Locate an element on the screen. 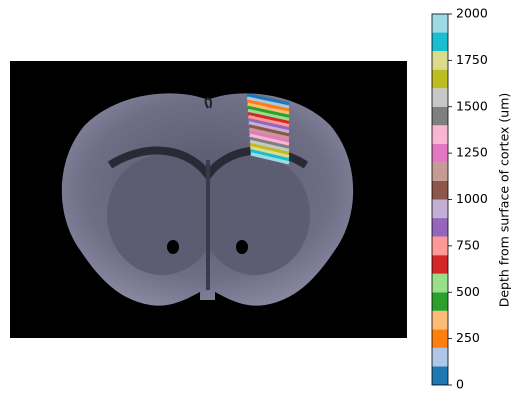 This screenshot has height=407, width=524. y-tick-label: 750 is located at coordinates (468, 244).